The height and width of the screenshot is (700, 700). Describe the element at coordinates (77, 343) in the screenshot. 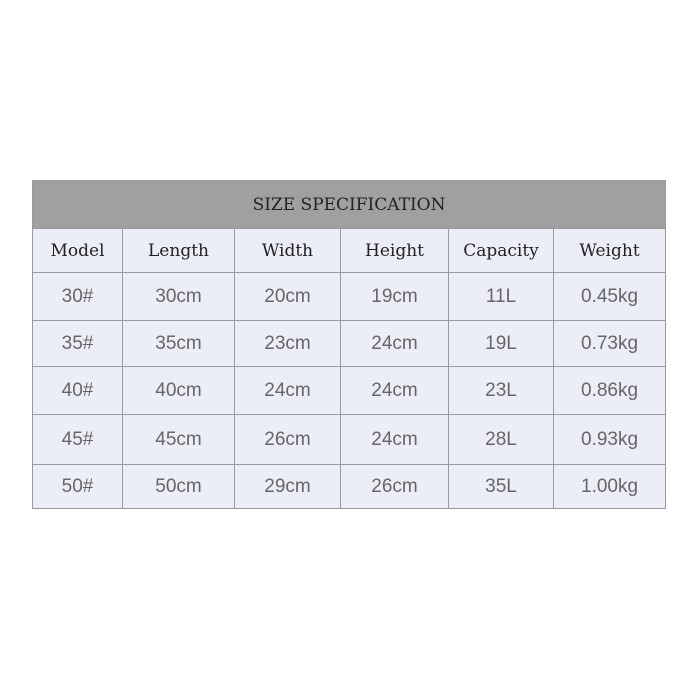

I see `table-cell: 35#` at that location.